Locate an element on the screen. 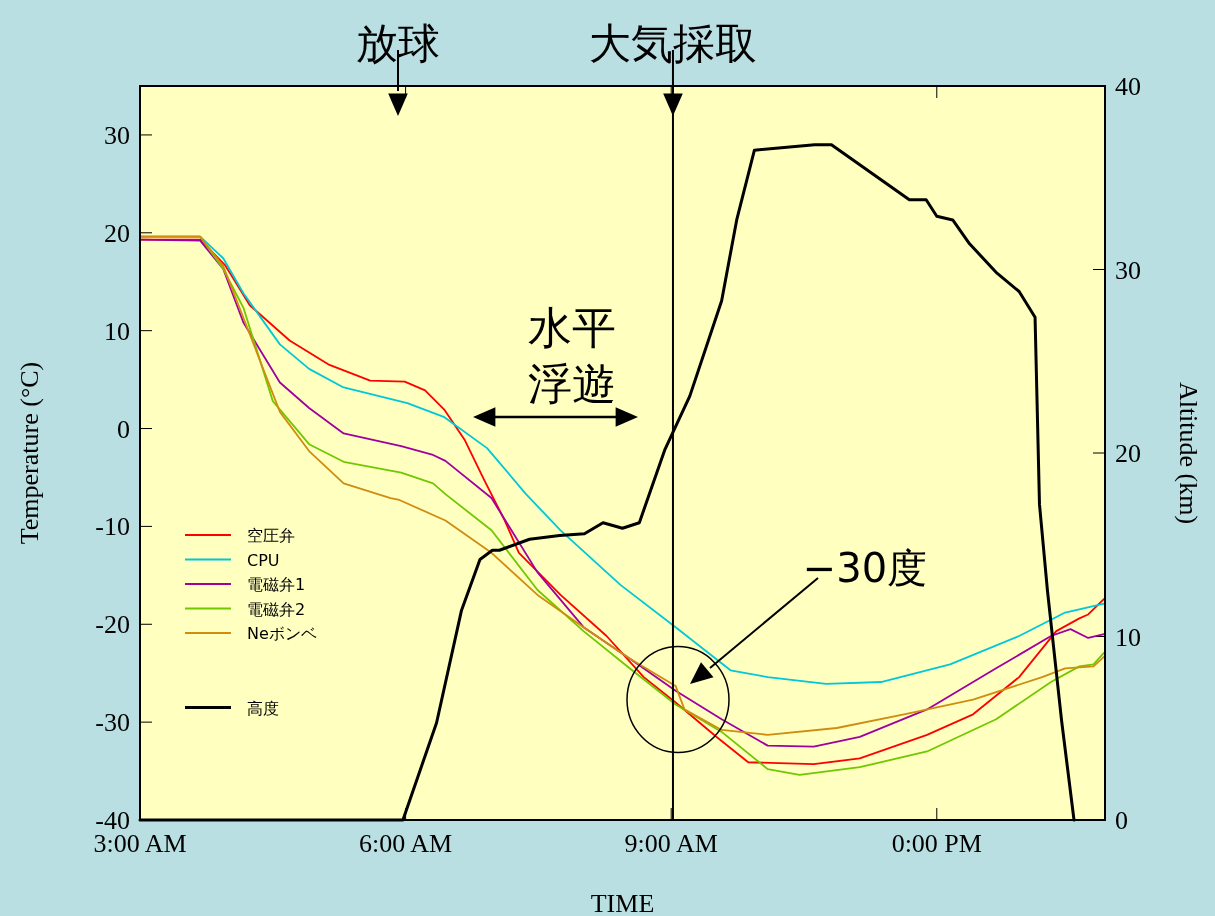 Image resolution: width=1215 pixels, height=916 pixels. legend-label: 電磁弁2 is located at coordinates (276, 609).